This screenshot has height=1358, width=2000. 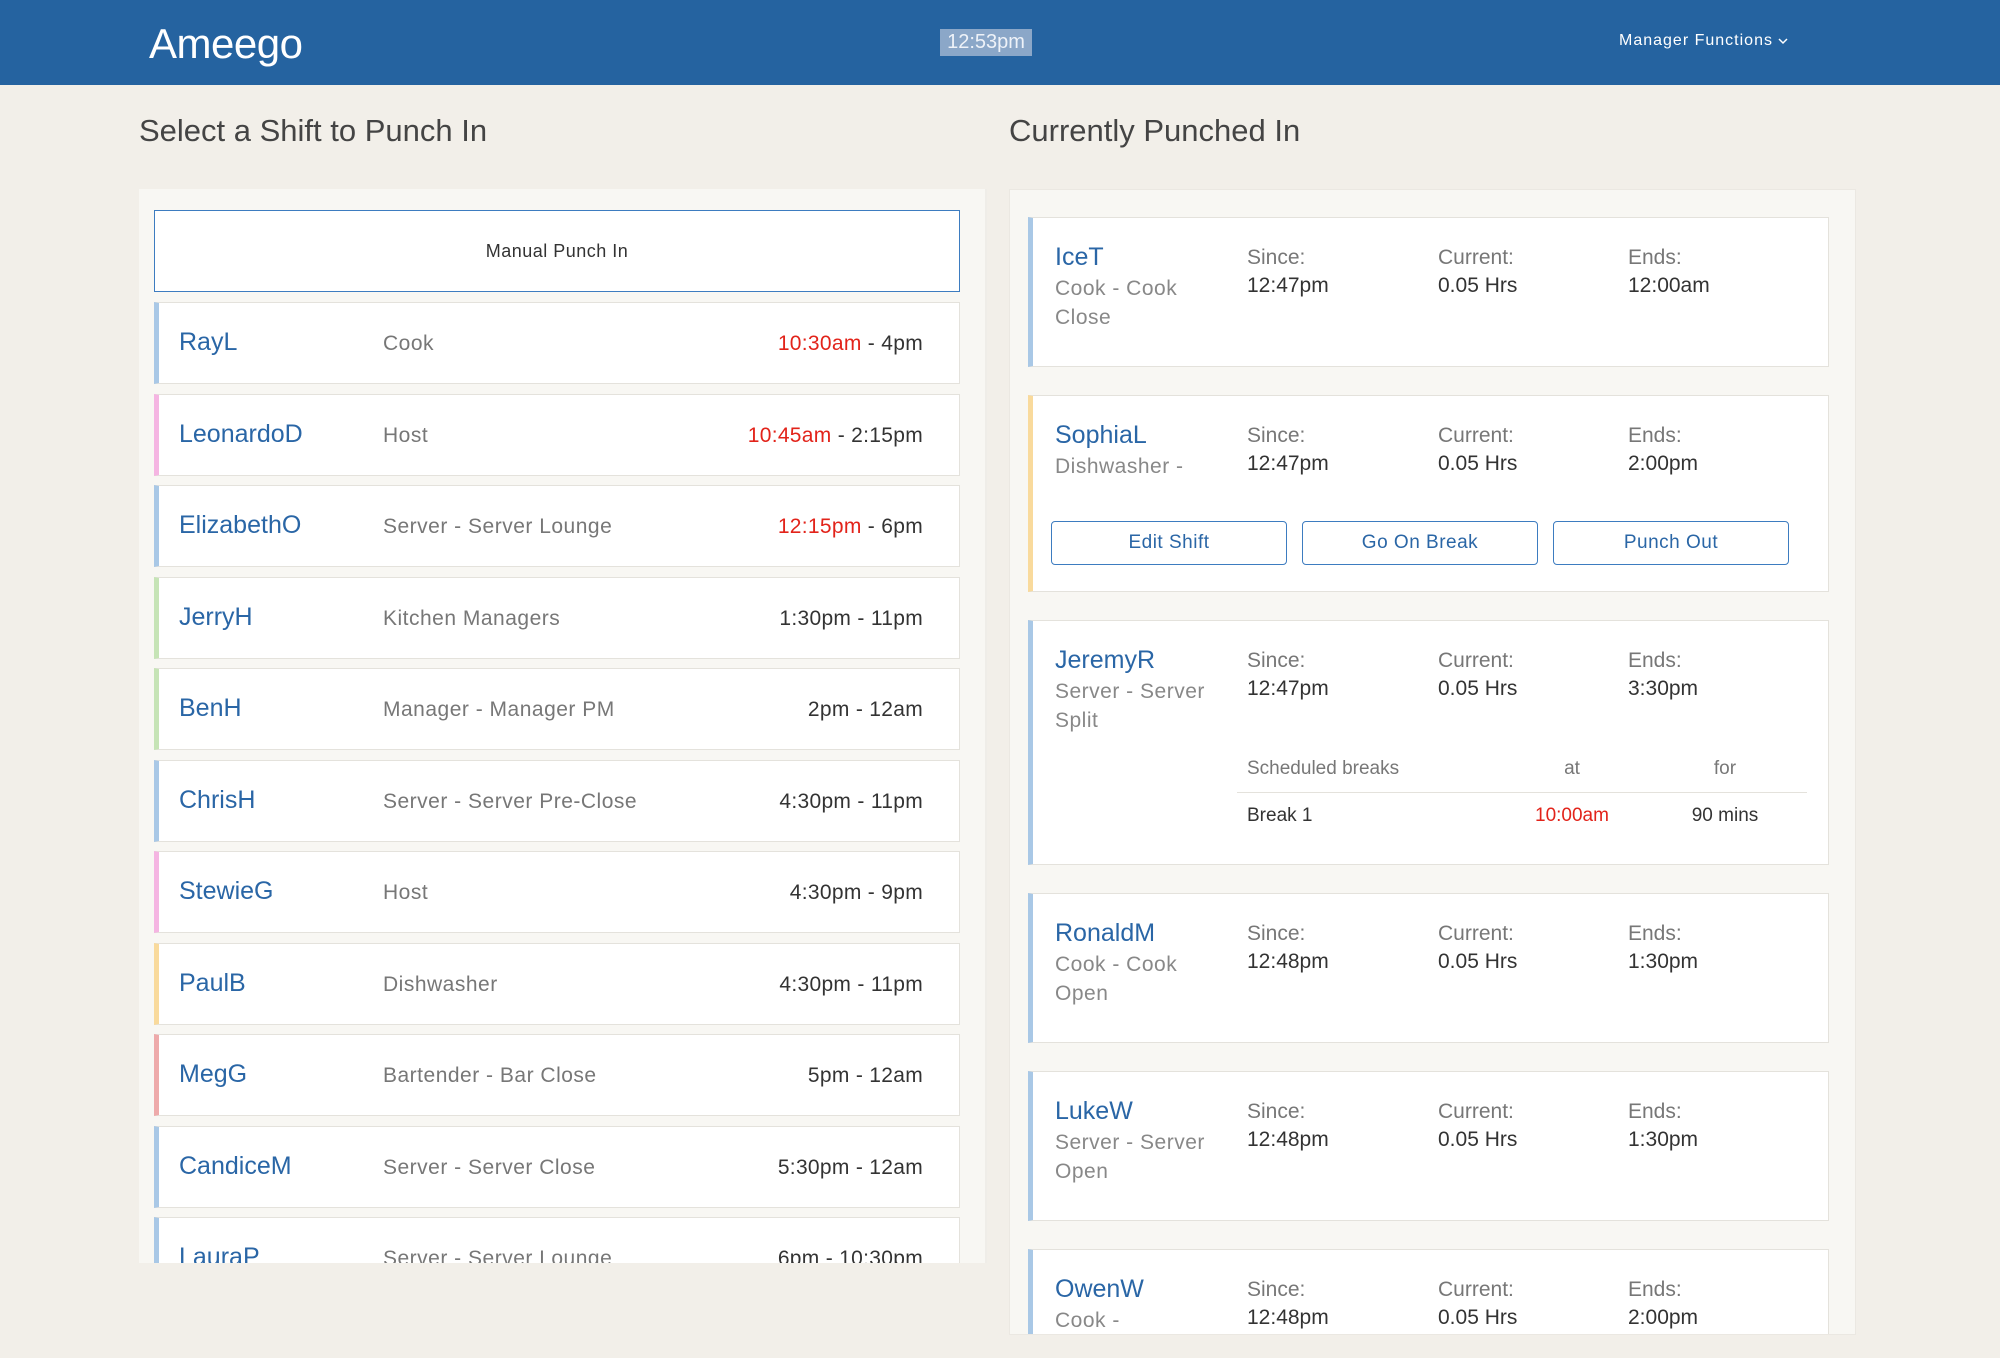 What do you see at coordinates (819, 343) in the screenshot?
I see `start-time: 10:30am` at bounding box center [819, 343].